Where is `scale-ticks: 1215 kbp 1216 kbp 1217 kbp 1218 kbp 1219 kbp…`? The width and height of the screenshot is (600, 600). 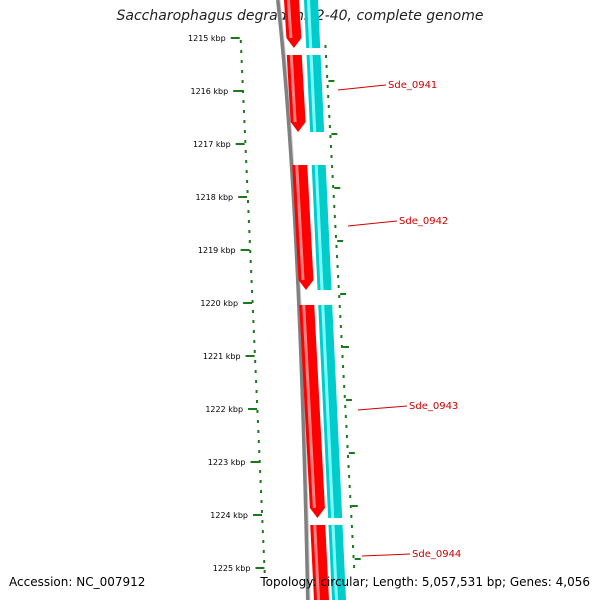
scale-ticks: 1215 kbp 1216 kbp 1217 kbp 1218 kbp 1219 kbp… is located at coordinates (226, 303).